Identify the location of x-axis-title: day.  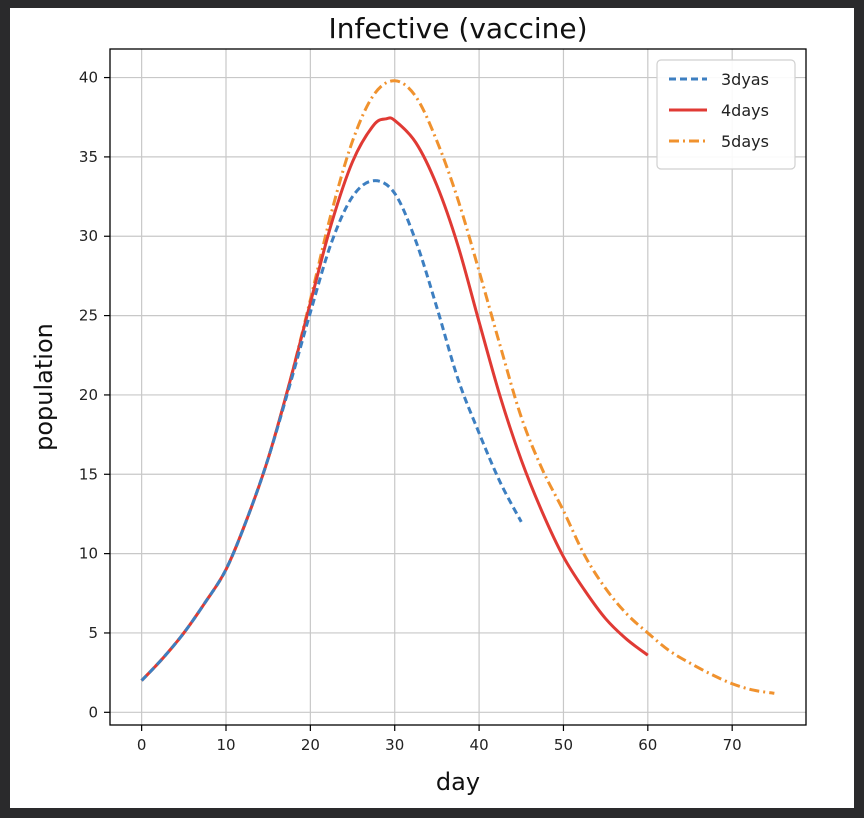
(458, 782).